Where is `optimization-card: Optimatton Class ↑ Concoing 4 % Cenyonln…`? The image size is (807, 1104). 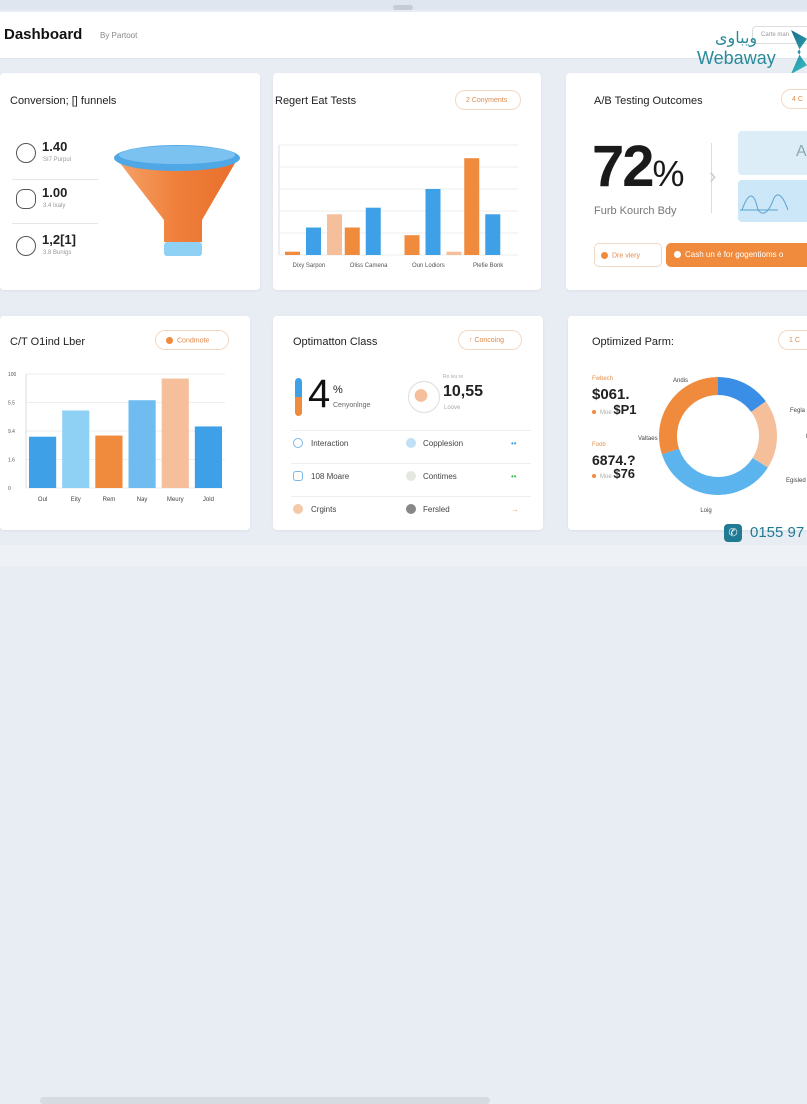 optimization-card: Optimatton Class ↑ Concoing 4 % Cenyonln… is located at coordinates (408, 423).